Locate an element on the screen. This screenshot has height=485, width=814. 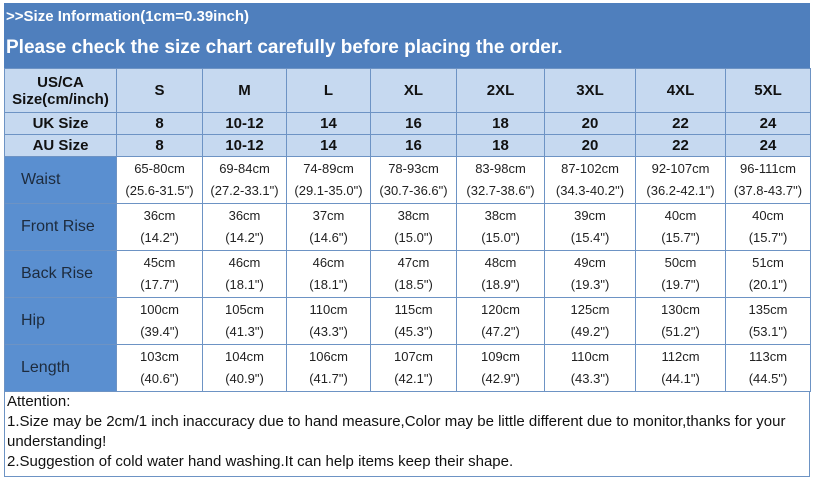
uk-size-label: UK Size is located at coordinates (60, 123).